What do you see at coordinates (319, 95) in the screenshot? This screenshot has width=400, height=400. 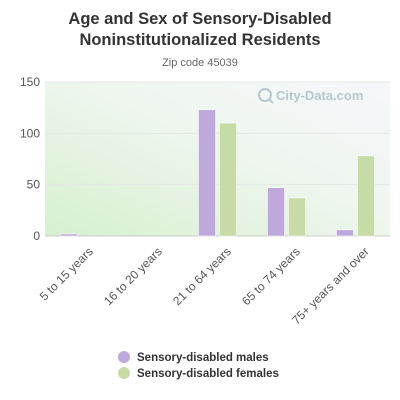 I see `watermark-text: City-Data.com` at bounding box center [319, 95].